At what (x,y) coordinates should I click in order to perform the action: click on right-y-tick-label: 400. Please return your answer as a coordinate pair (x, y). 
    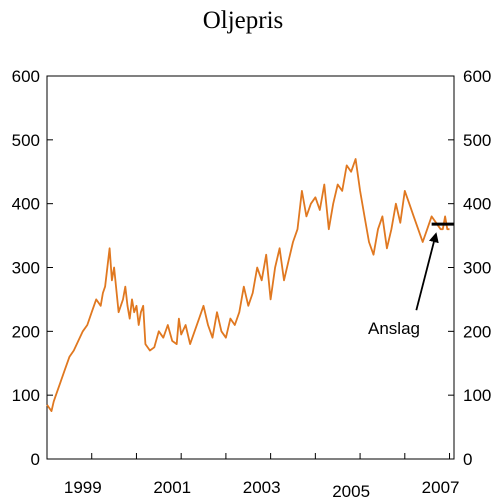
    Looking at the image, I should click on (477, 204).